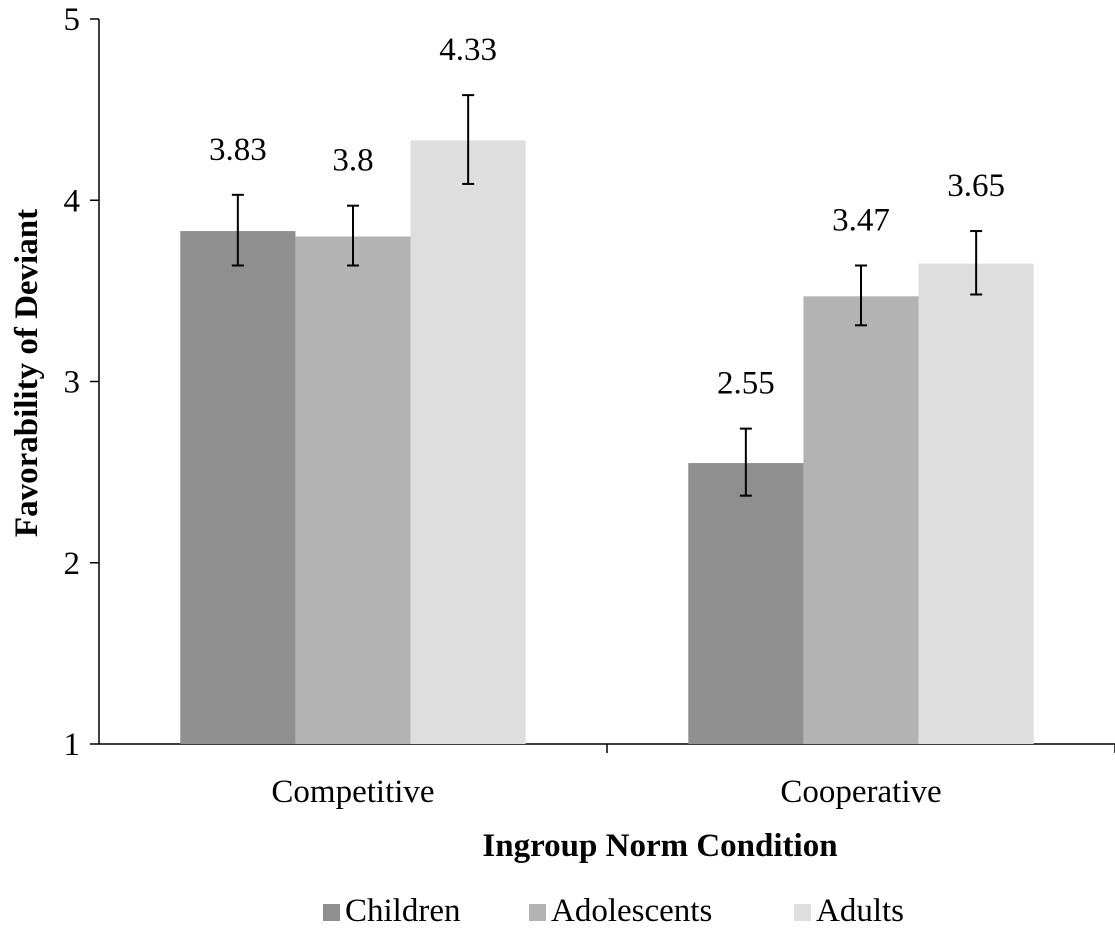  I want to click on y-axis-title: Favorability of Deviant, so click(27, 373).